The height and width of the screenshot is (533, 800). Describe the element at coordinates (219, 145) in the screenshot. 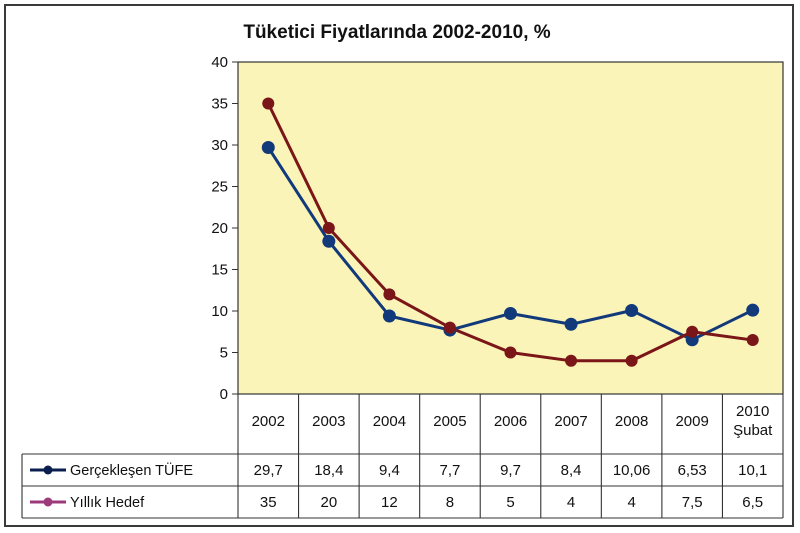

I see `y-tick-label: 30` at that location.